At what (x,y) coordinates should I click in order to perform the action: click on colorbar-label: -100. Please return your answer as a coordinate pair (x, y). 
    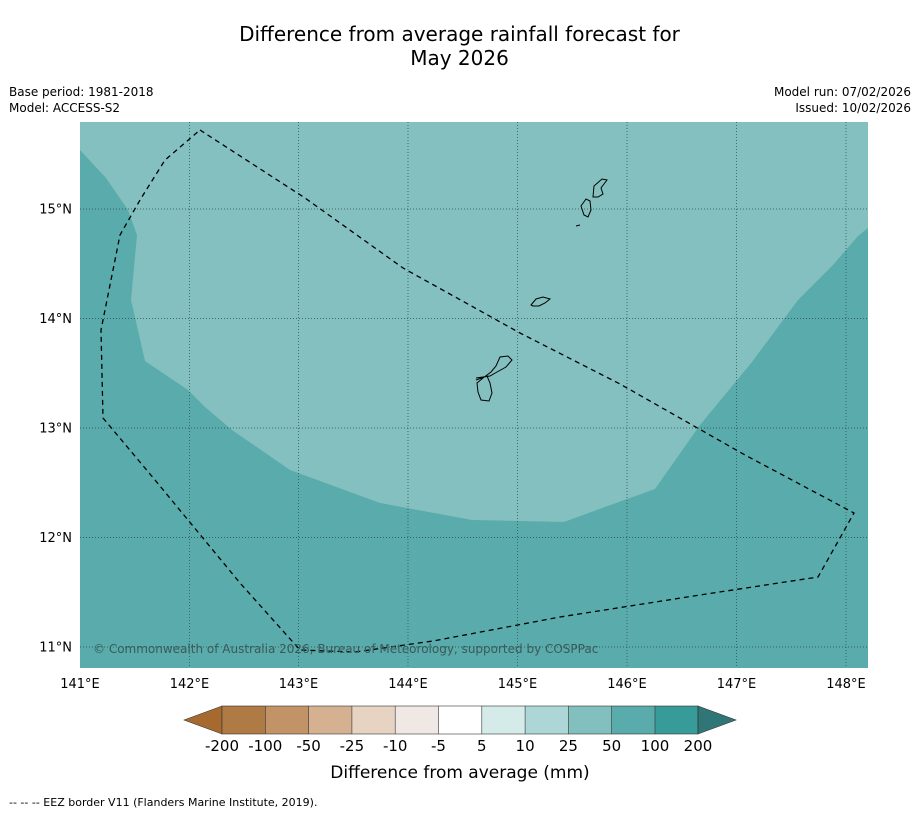
    Looking at the image, I should click on (265, 746).